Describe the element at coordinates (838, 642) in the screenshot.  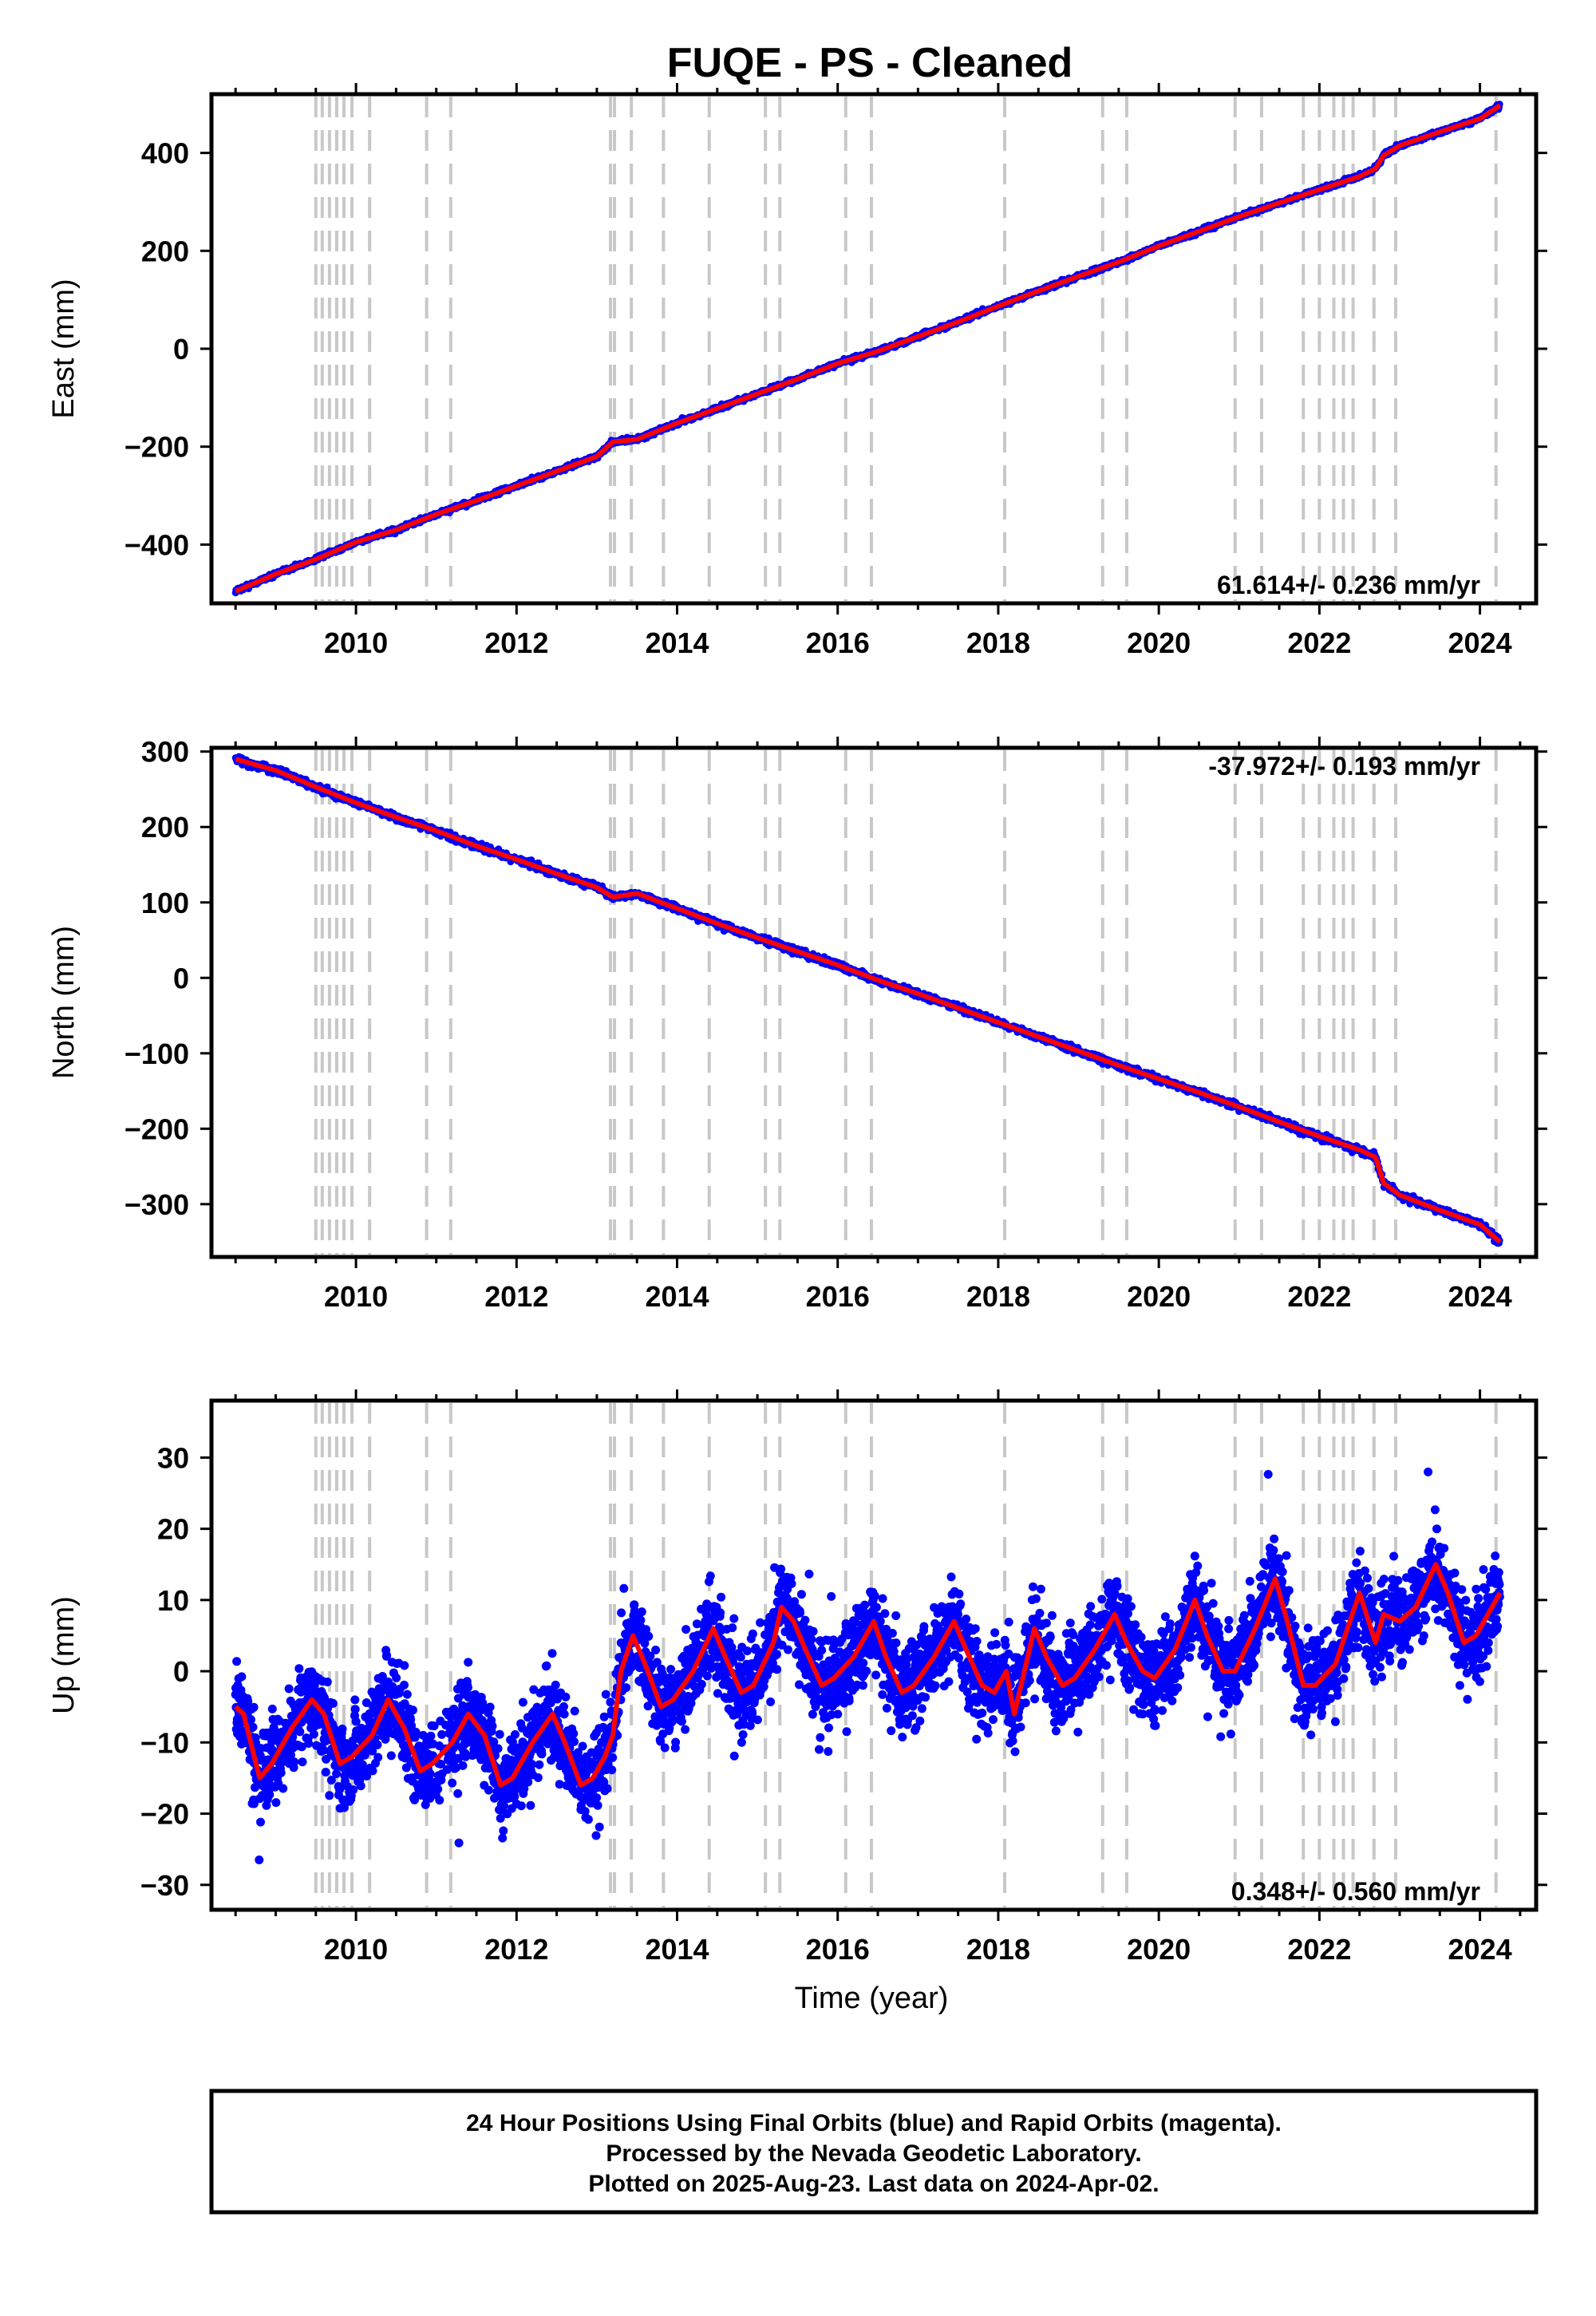
I see `east-x-tick-label: 2016` at that location.